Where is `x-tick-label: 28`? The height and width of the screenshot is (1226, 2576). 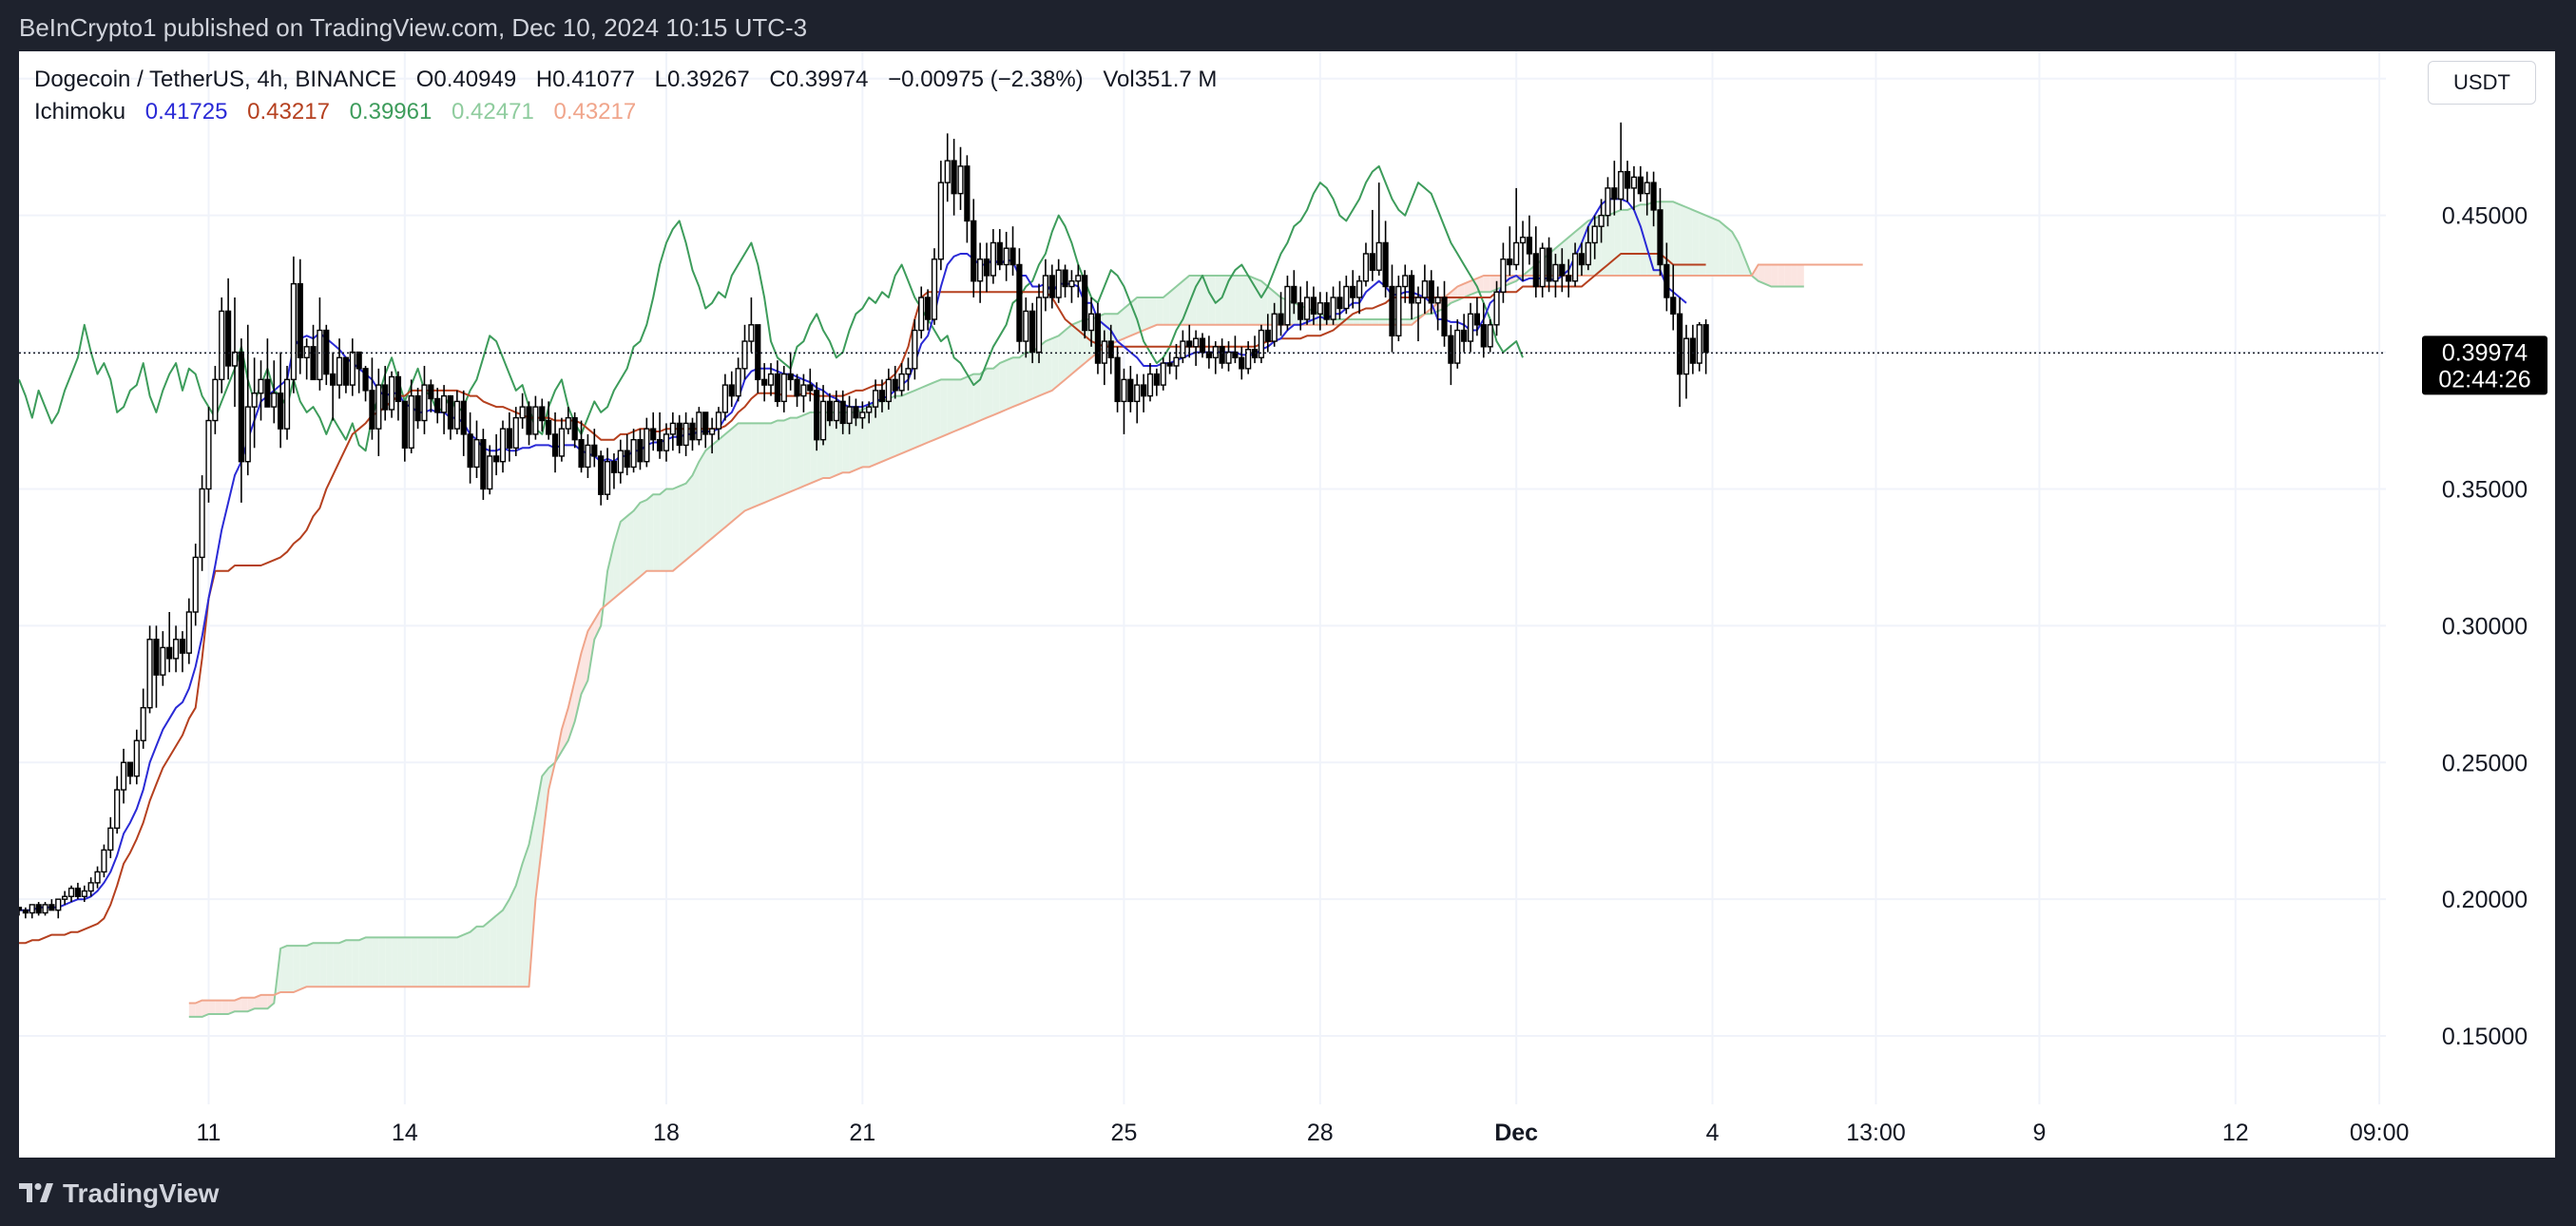 x-tick-label: 28 is located at coordinates (1320, 1133).